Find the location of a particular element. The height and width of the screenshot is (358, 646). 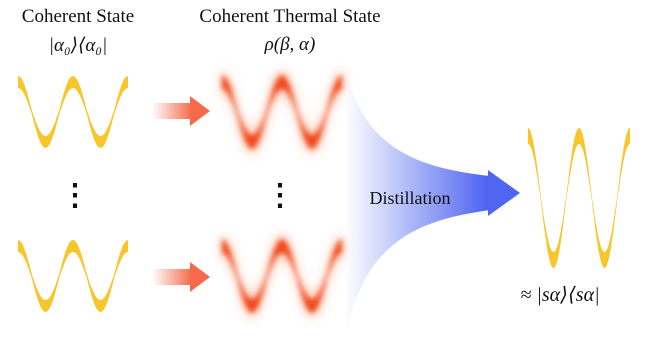

pump-arrow-bottom is located at coordinates (181, 277).